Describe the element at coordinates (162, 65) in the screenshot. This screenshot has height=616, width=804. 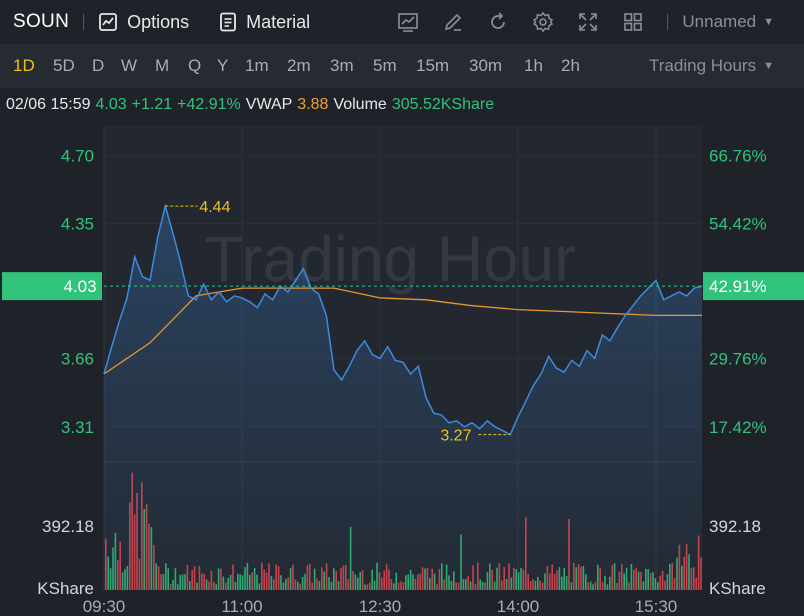
I see `timeframe-tab-m: M` at that location.